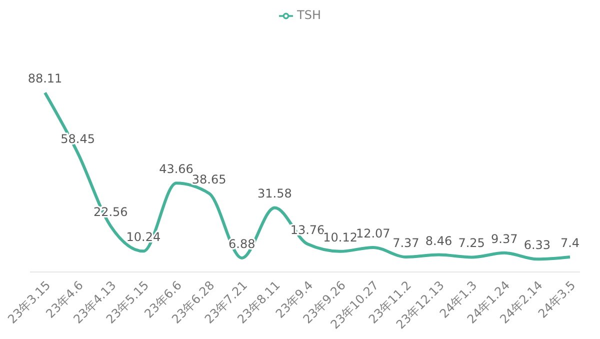 This screenshot has height=339, width=600. What do you see at coordinates (275, 193) in the screenshot?
I see `data-label: 31.58` at bounding box center [275, 193].